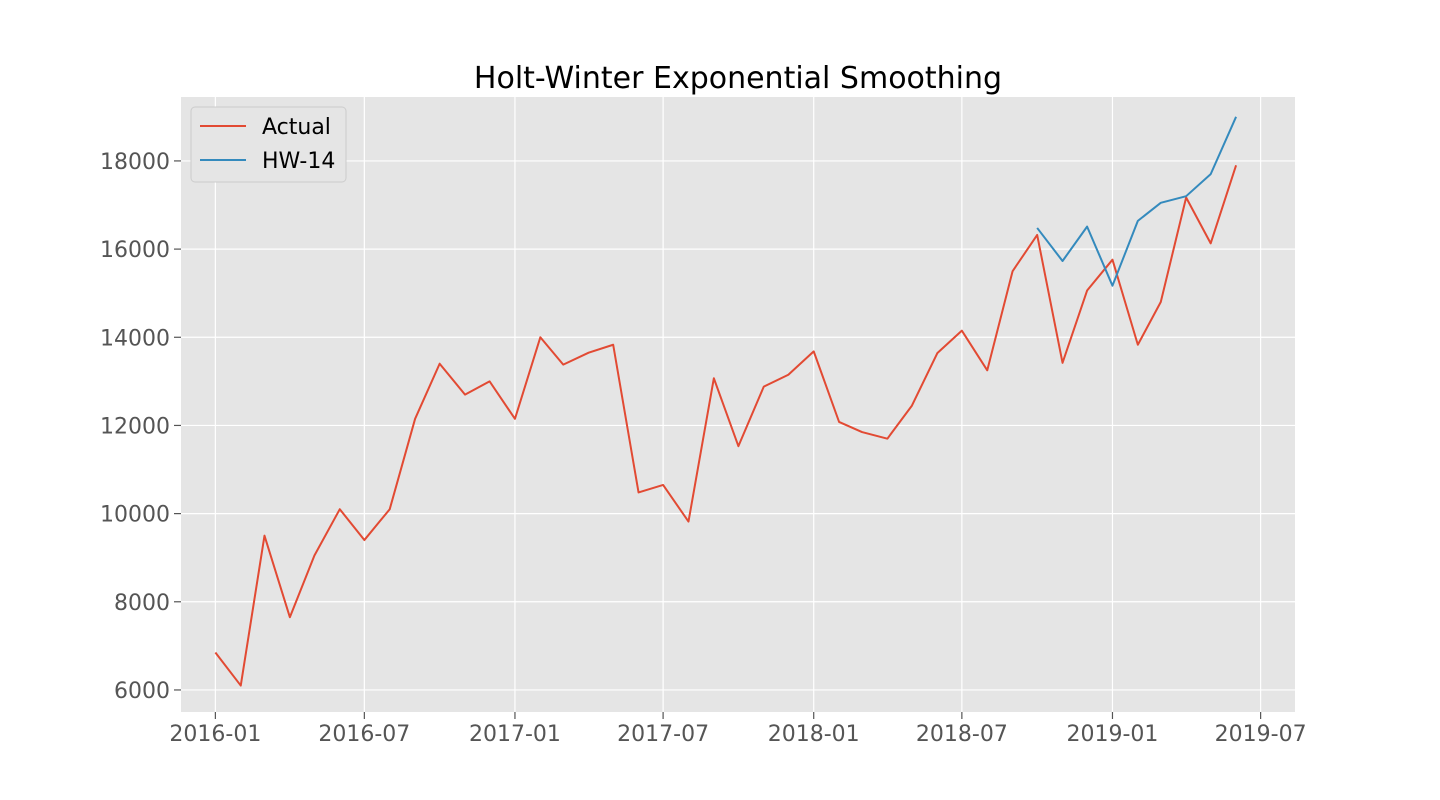 The width and height of the screenshot is (1440, 800). What do you see at coordinates (364, 734) in the screenshot?
I see `x-tick-label: 2016-07` at bounding box center [364, 734].